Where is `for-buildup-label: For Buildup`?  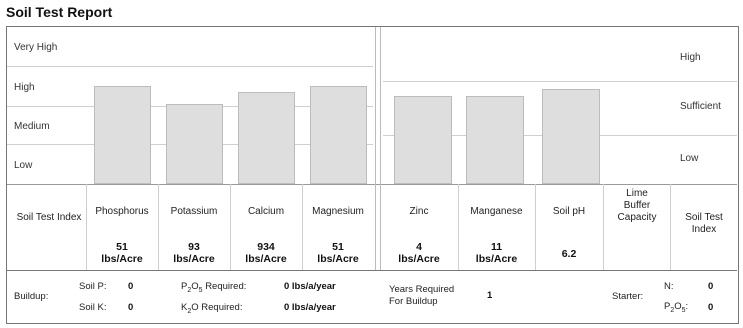 for-buildup-label: For Buildup is located at coordinates (413, 301).